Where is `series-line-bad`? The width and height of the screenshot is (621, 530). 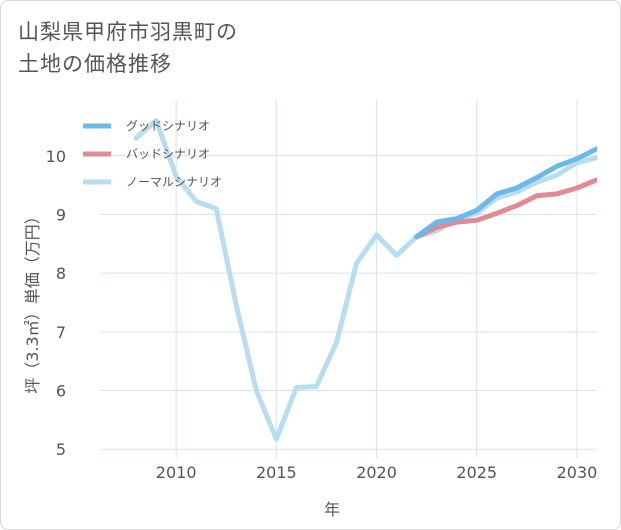 series-line-bad is located at coordinates (505, 208).